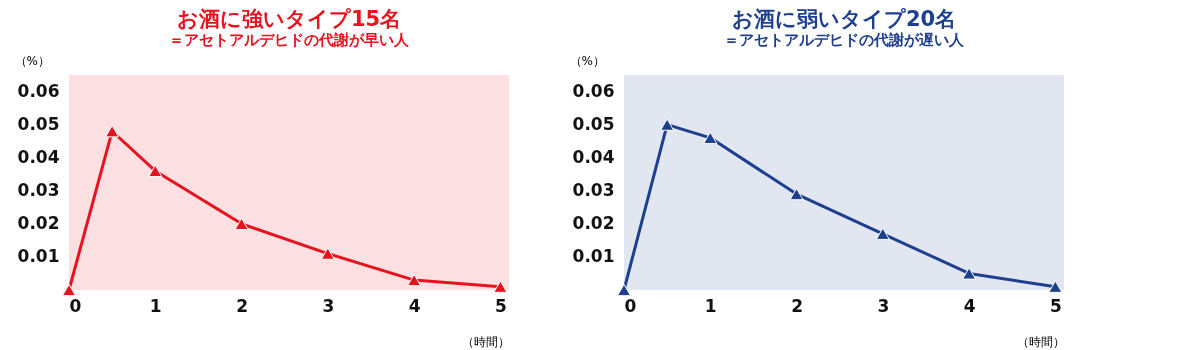  Describe the element at coordinates (844, 40) in the screenshot. I see `chart-subtitle: ＝アセトアルデヒドの代謝が遅い人` at that location.